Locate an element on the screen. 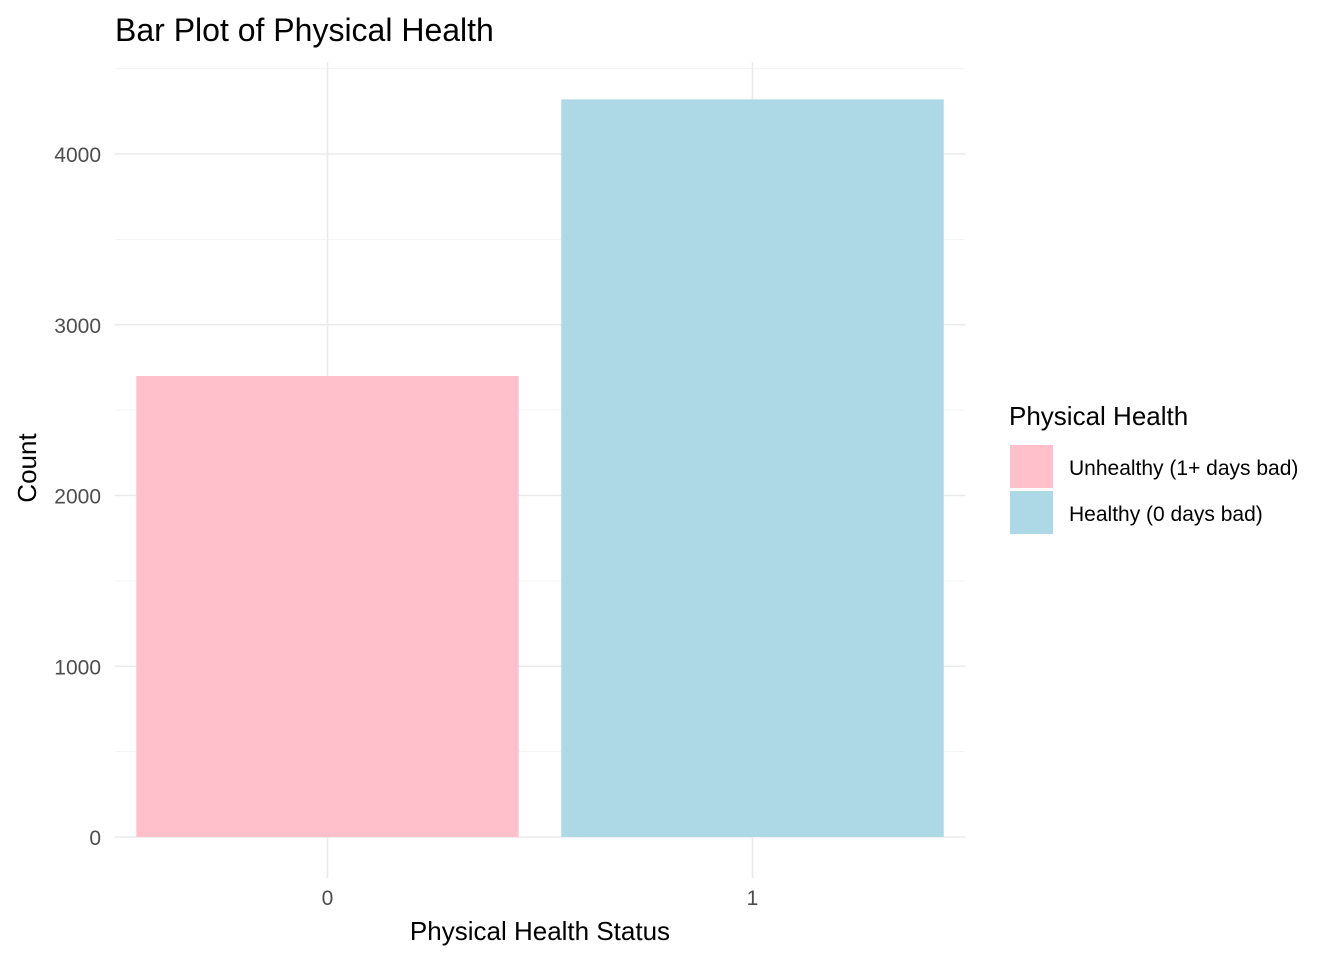  y-axis-ticks: 0 1000 2000 3000 4000 is located at coordinates (77, 497).